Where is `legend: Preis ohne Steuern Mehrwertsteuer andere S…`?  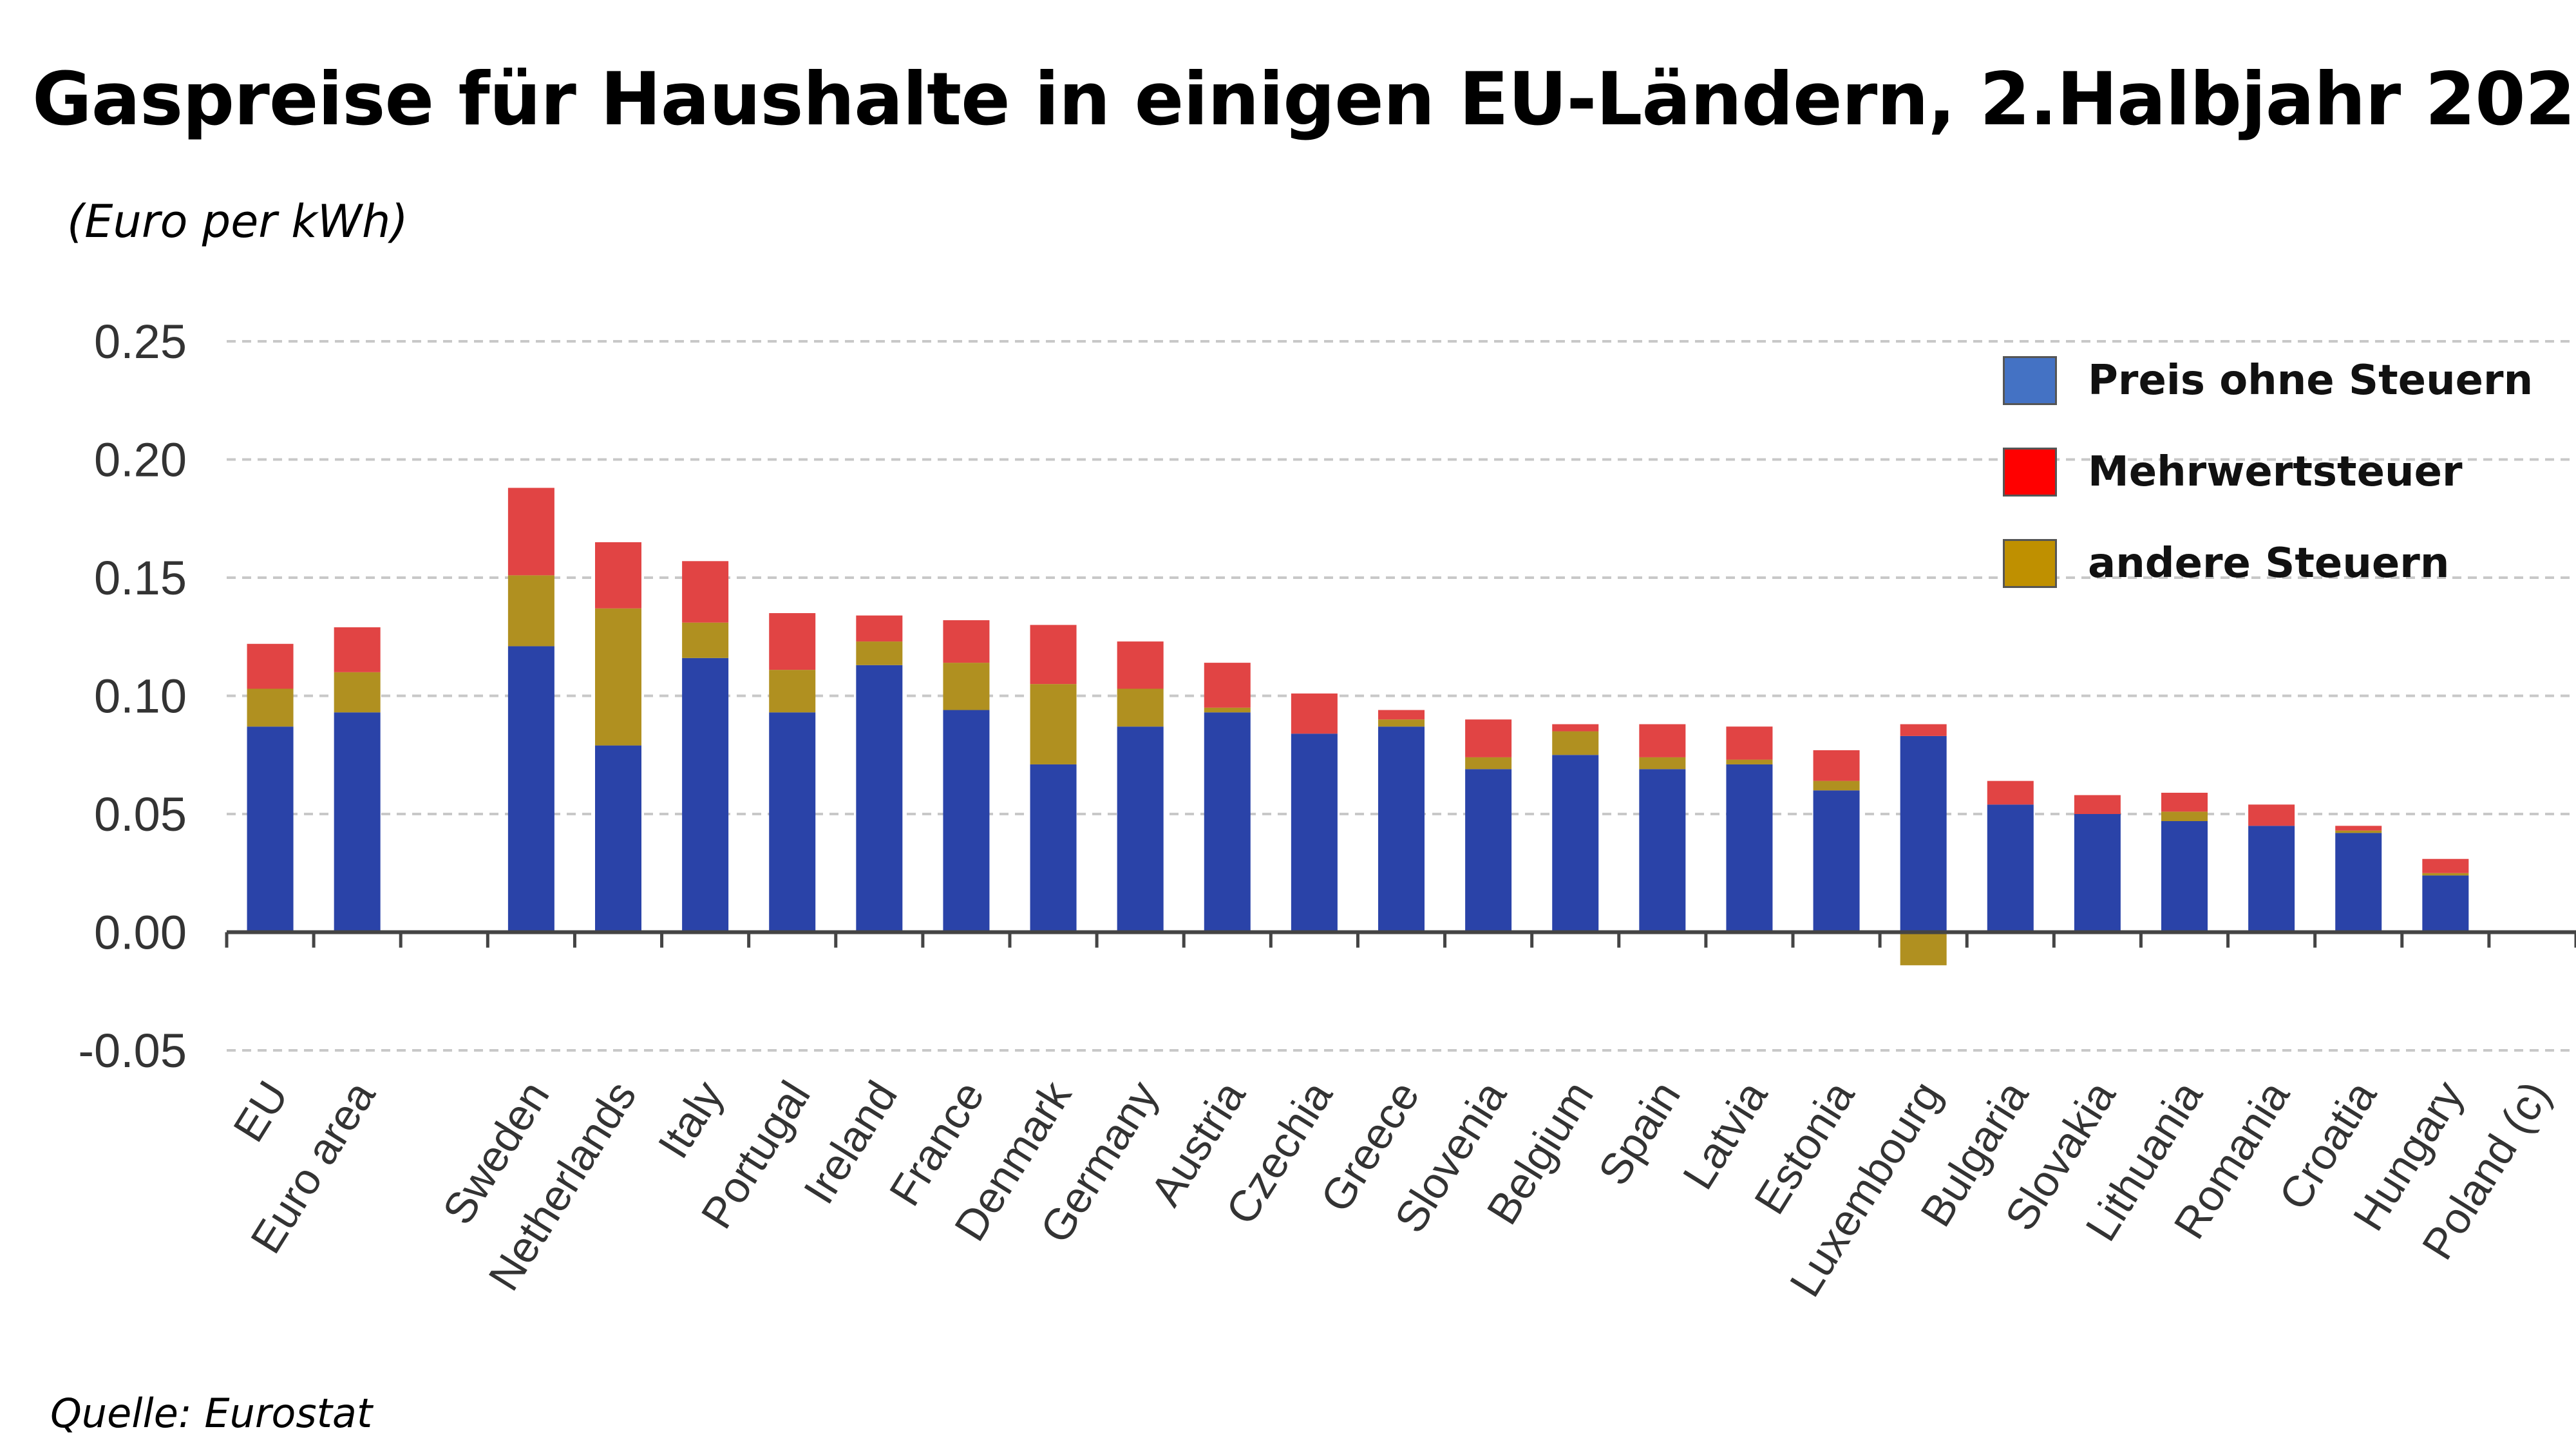 legend: Preis ohne Steuern Mehrwertsteuer andere S… is located at coordinates (2268, 472).